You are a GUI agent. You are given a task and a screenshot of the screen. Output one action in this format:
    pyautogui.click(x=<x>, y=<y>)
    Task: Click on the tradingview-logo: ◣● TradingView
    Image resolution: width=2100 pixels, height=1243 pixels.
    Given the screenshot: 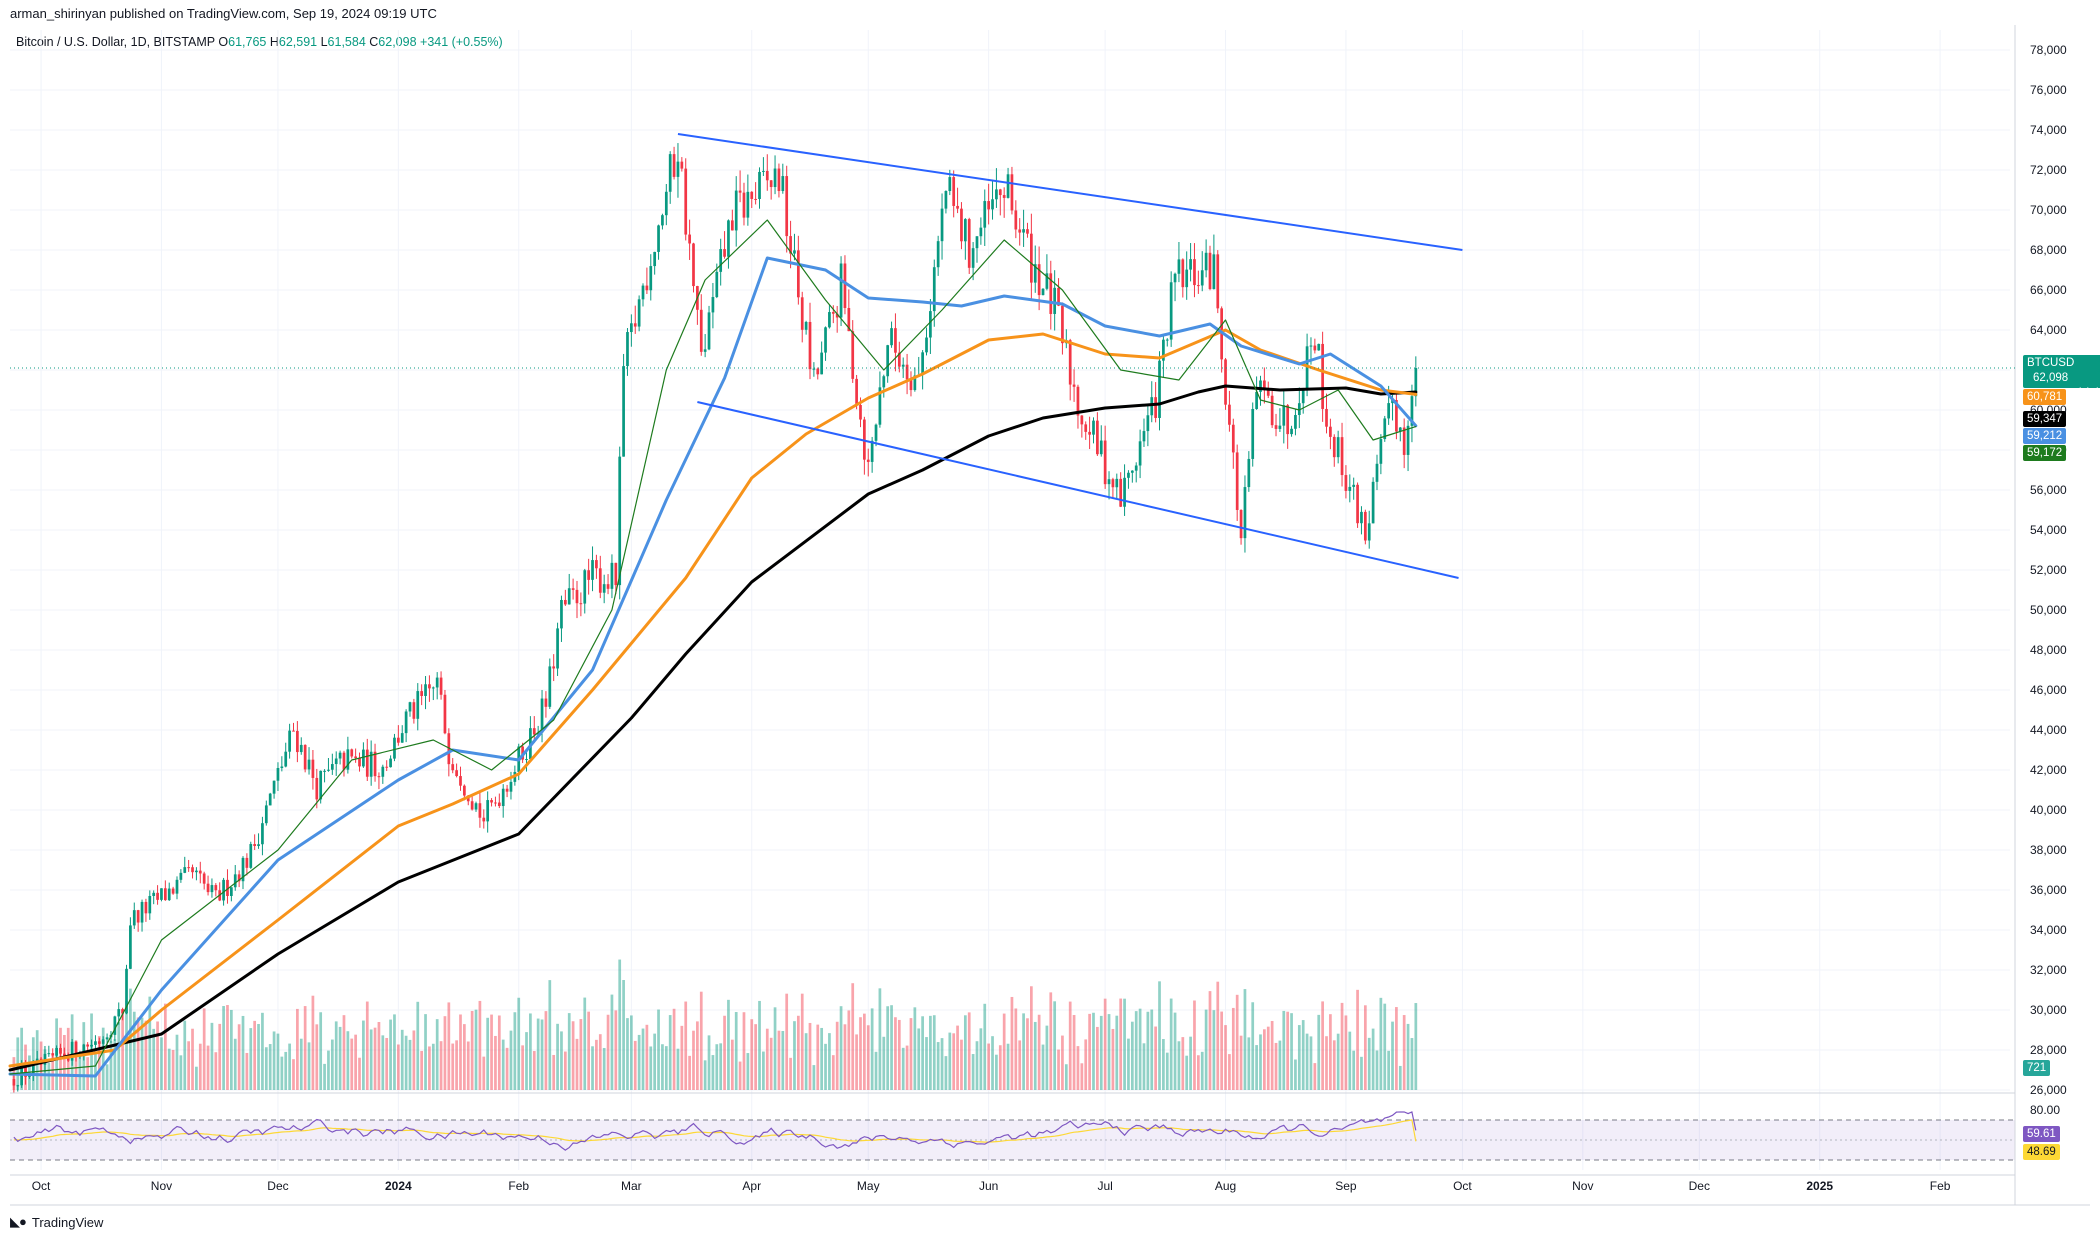 What is the action you would take?
    pyautogui.click(x=56, y=1222)
    